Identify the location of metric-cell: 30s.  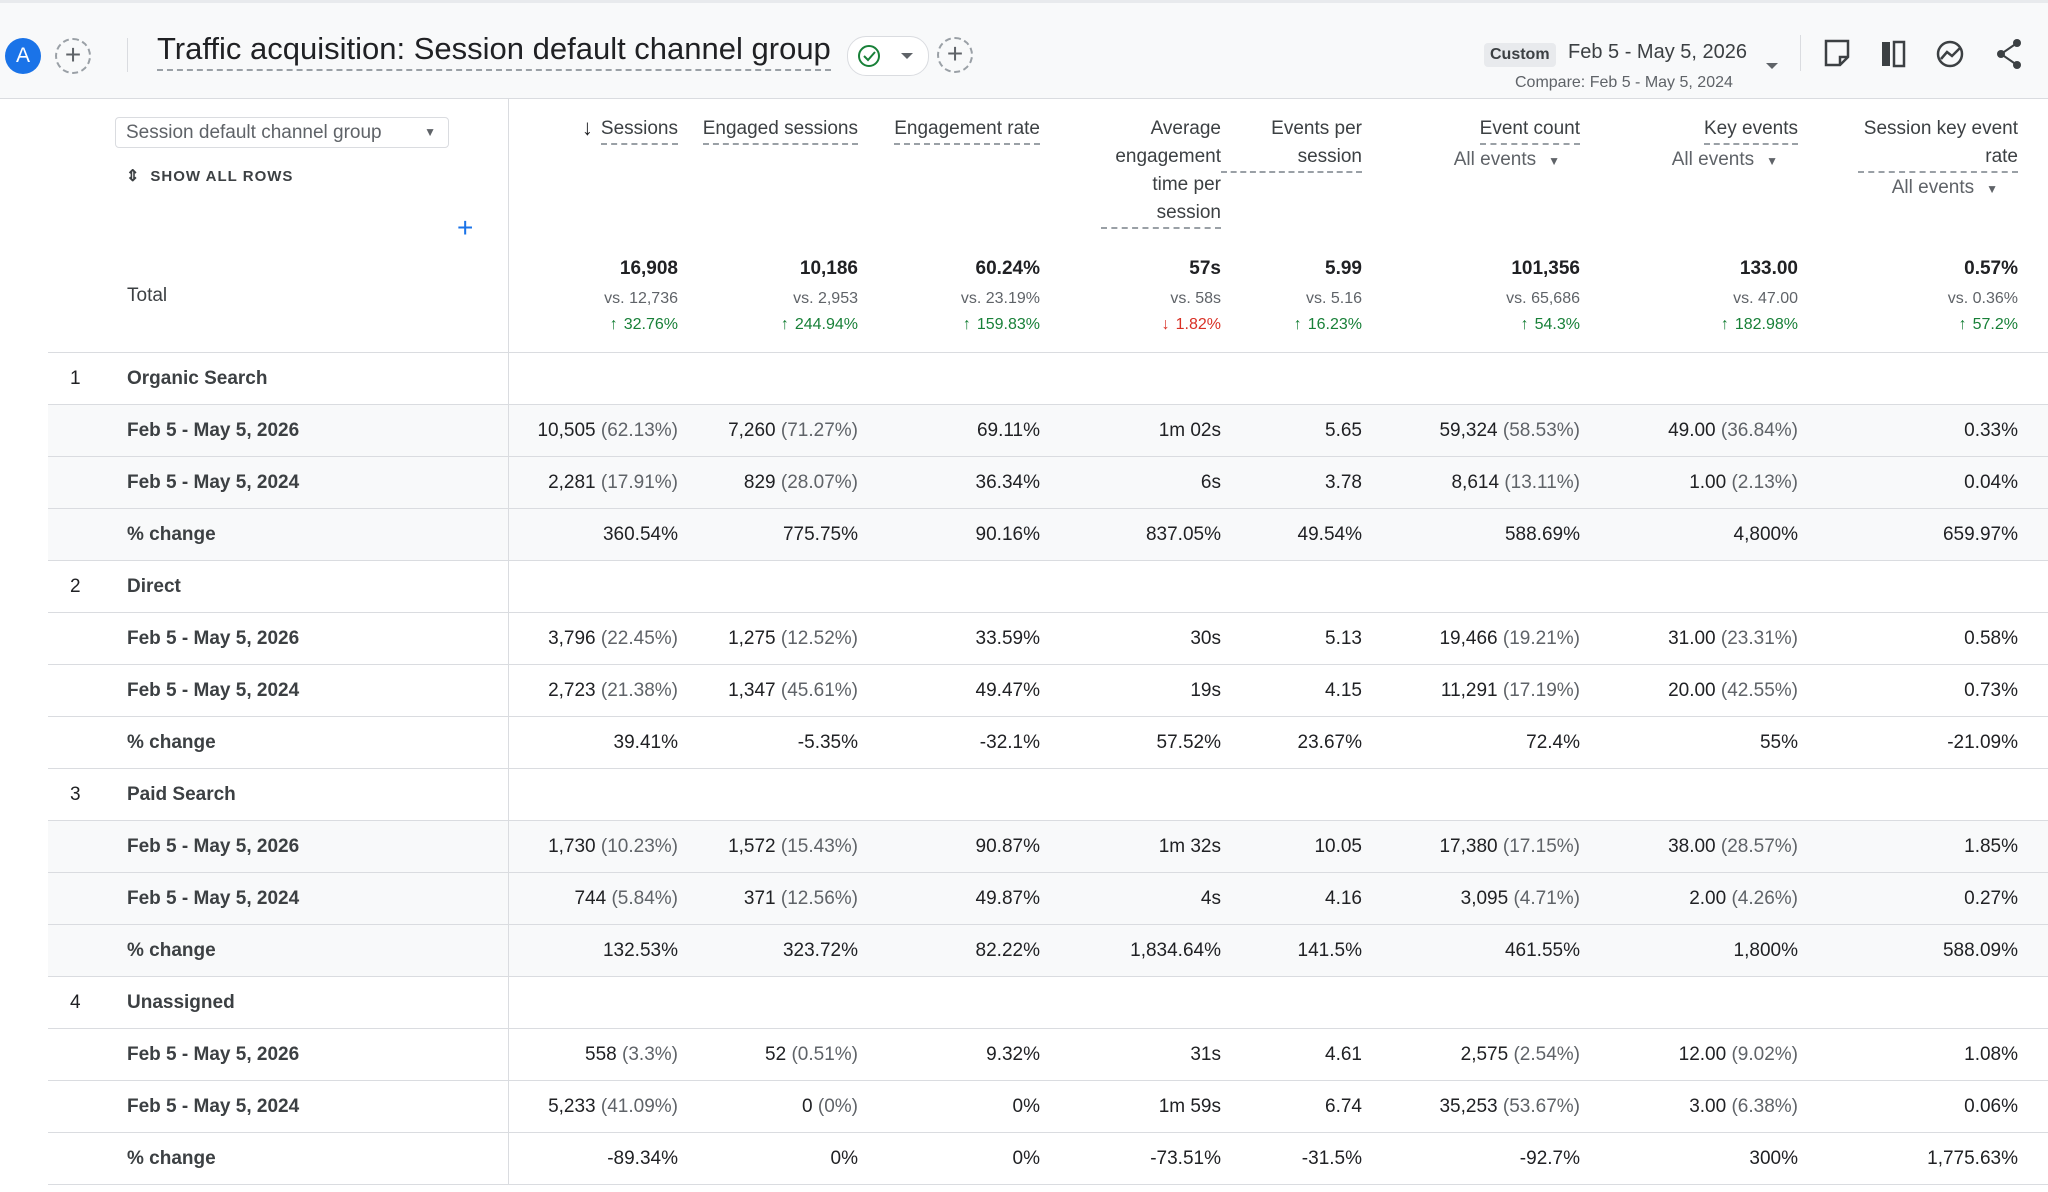
(1130, 638).